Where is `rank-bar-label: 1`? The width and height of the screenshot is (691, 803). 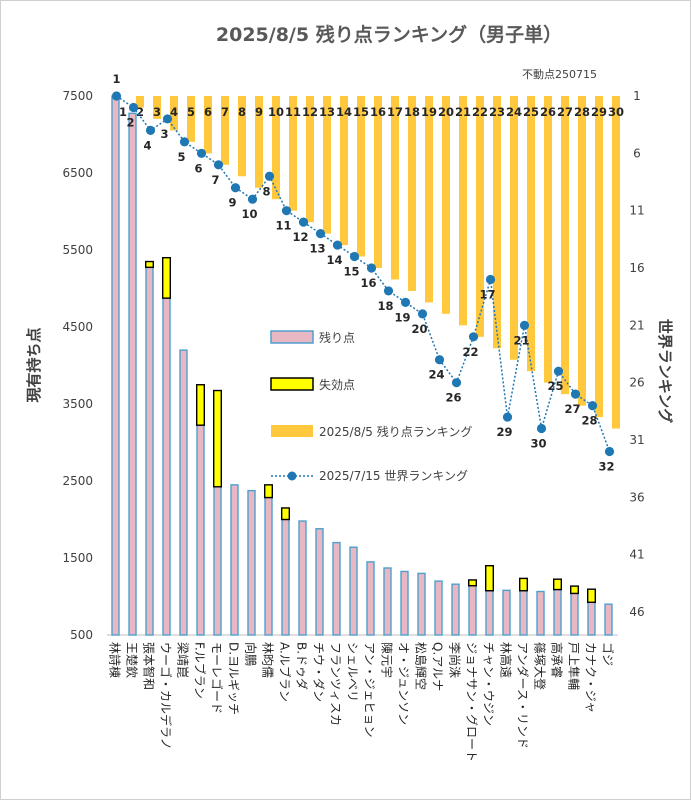
rank-bar-label: 1 is located at coordinates (123, 112).